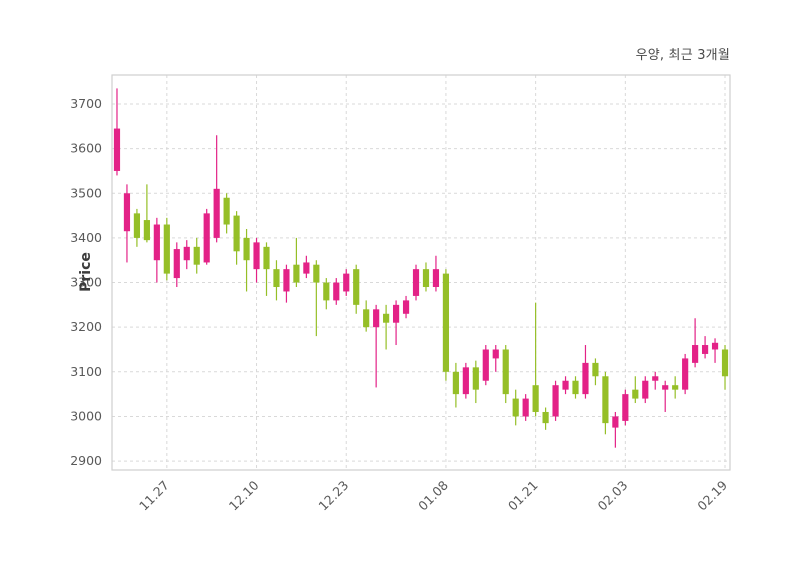 The image size is (800, 575). What do you see at coordinates (244, 495) in the screenshot?
I see `x-tick-label: 12.10` at bounding box center [244, 495].